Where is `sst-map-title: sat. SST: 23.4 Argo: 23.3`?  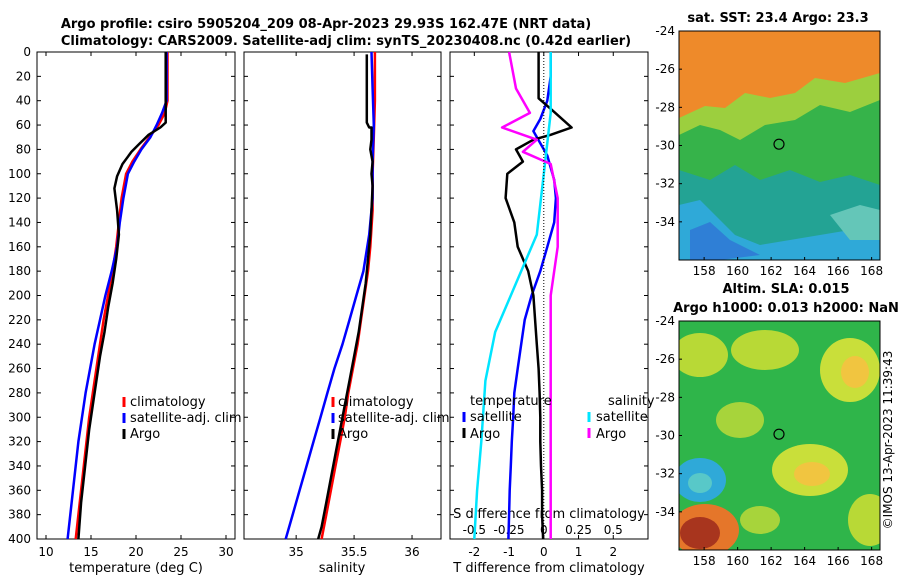
sst-map-title: sat. SST: 23.4 Argo: 23.3 is located at coordinates (777, 18).